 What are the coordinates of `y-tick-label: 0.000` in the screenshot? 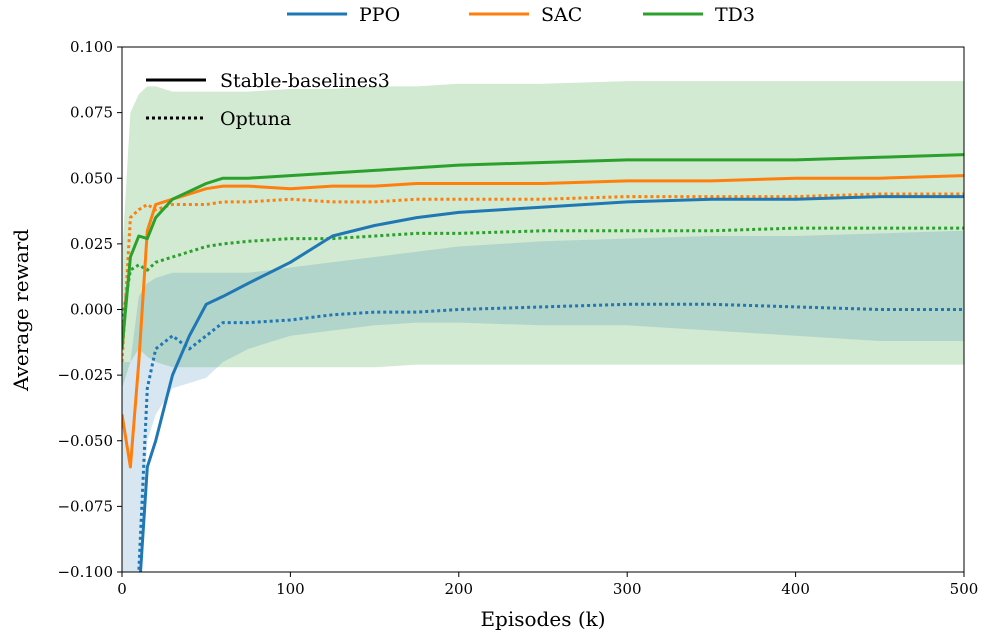 It's located at (91, 310).